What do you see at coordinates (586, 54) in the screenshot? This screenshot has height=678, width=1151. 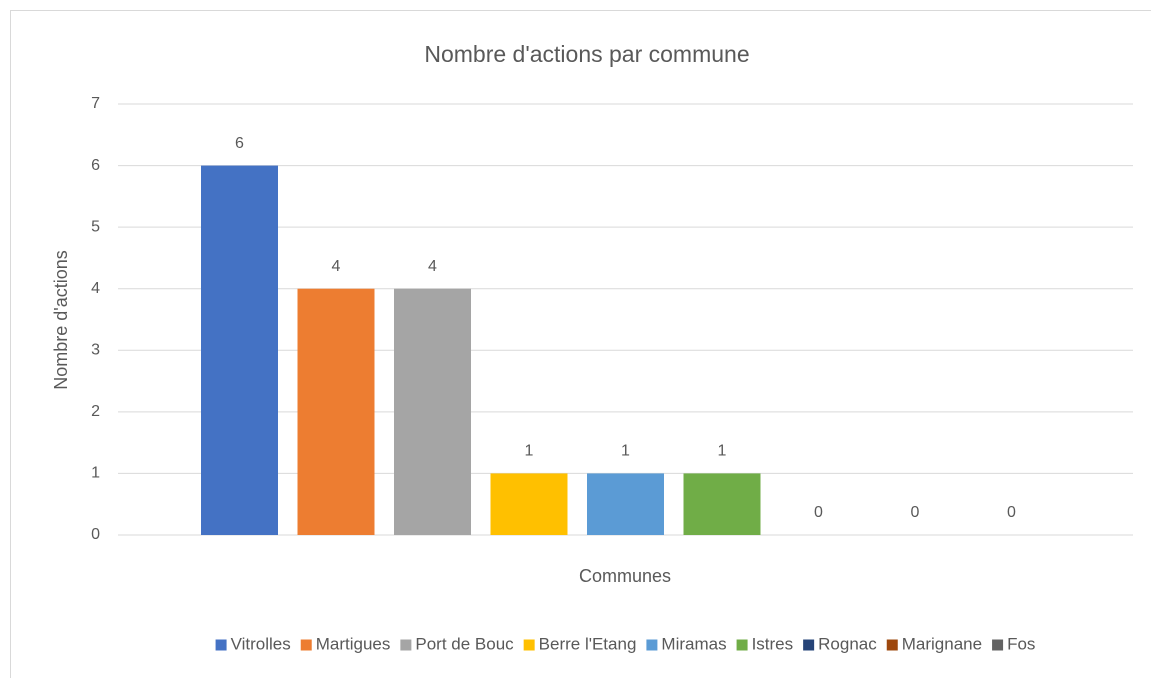 I see `chart-title: Nombre d'actions par commune` at bounding box center [586, 54].